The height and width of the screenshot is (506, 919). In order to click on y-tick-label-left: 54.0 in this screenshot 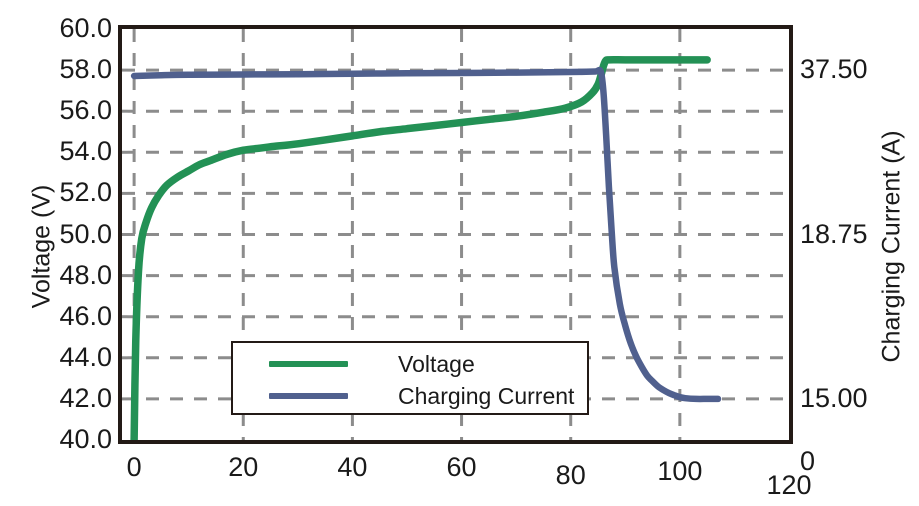, I will do `click(85, 151)`.